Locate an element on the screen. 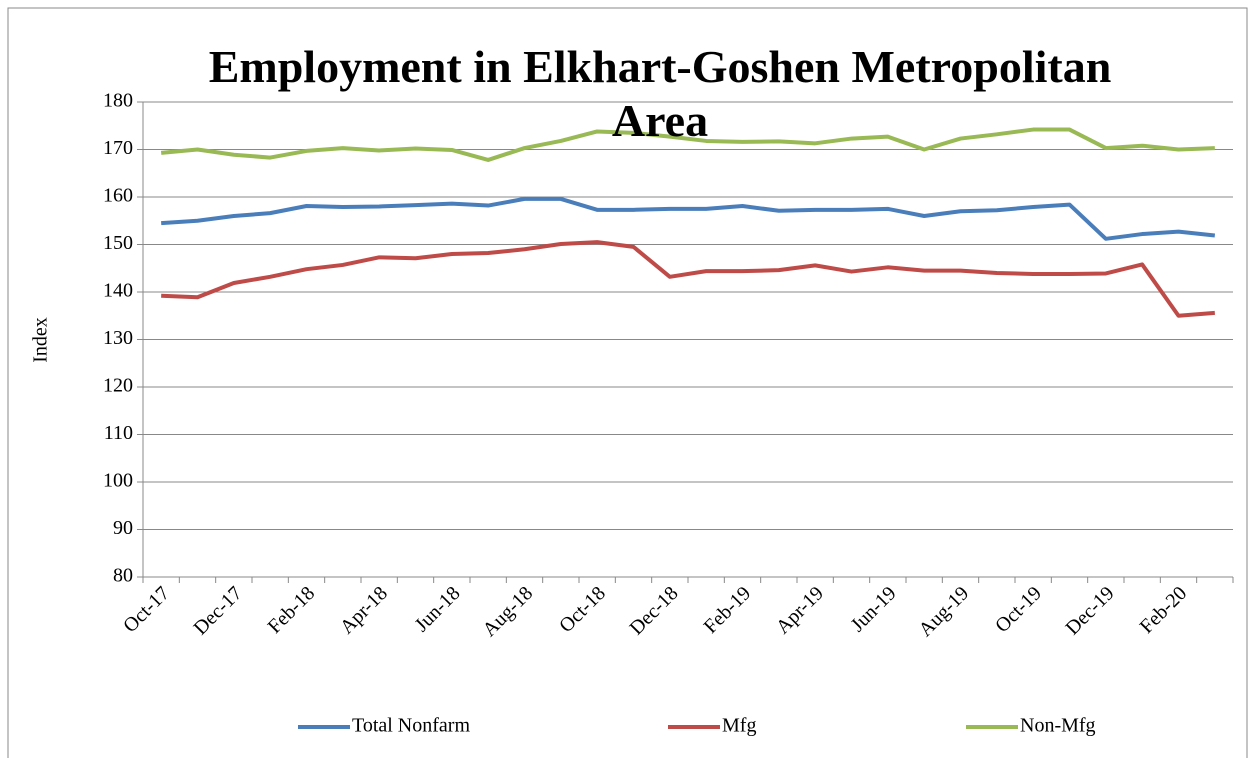 This screenshot has height=758, width=1254. y-tick-label: 110 is located at coordinates (118, 433).